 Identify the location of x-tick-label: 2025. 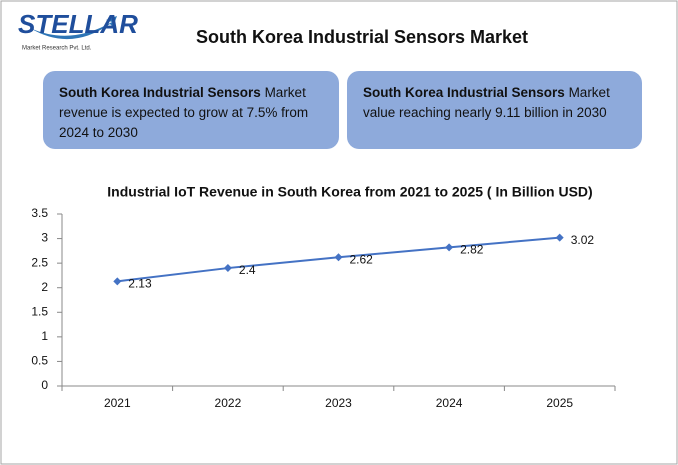
(559, 403).